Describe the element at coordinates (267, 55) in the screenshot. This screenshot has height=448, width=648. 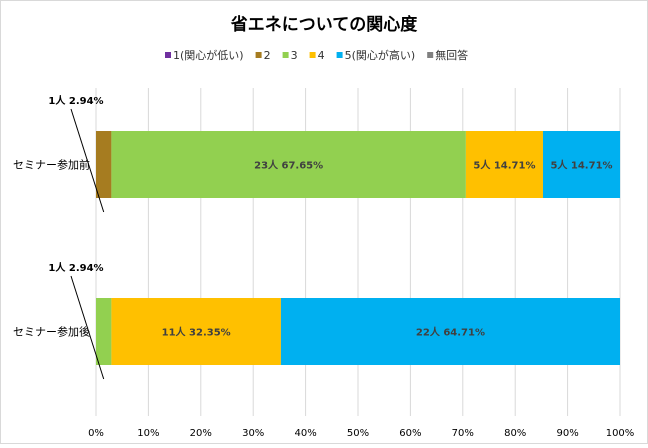
I see `legend-entry: 2` at that location.